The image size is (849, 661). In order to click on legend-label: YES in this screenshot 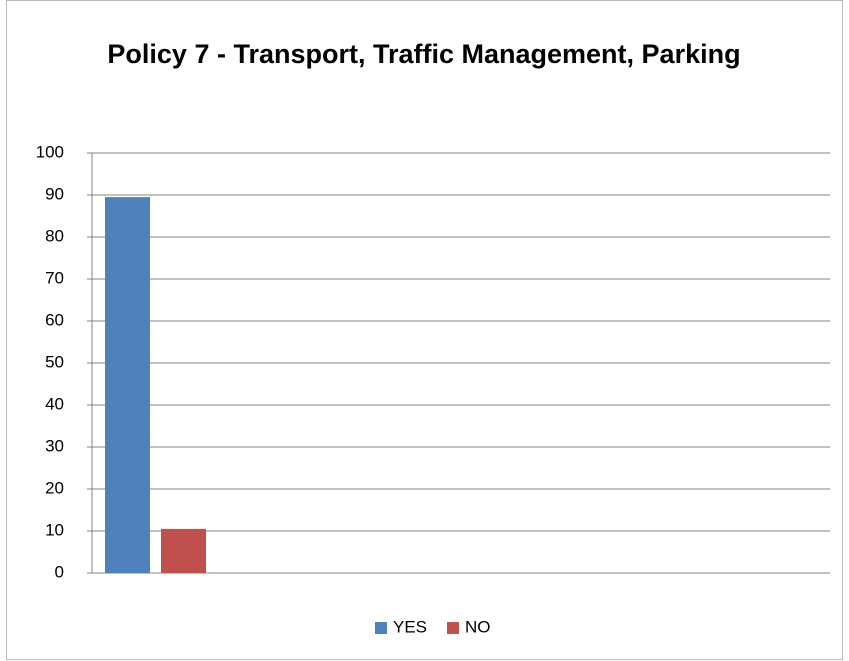, I will do `click(410, 626)`.